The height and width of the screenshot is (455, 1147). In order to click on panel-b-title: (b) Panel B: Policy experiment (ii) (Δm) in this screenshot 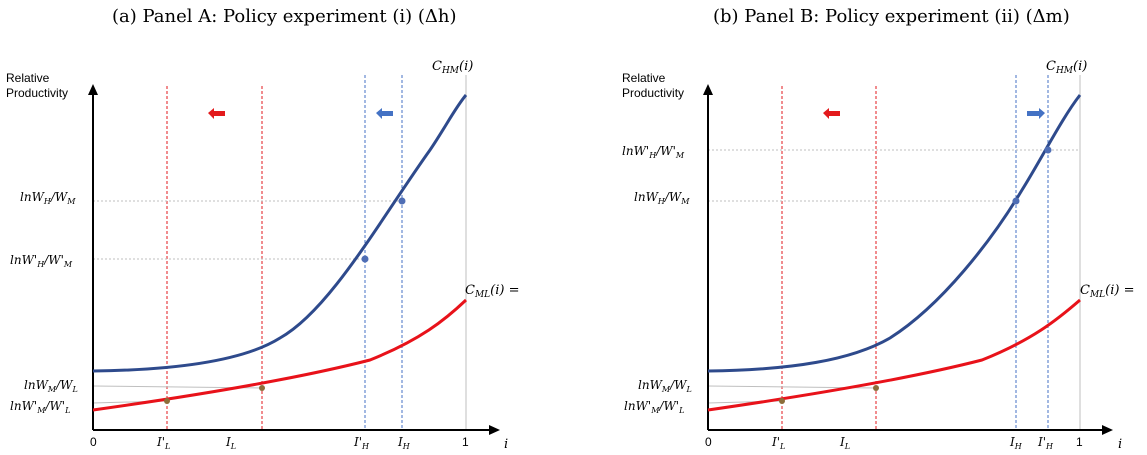, I will do `click(891, 16)`.